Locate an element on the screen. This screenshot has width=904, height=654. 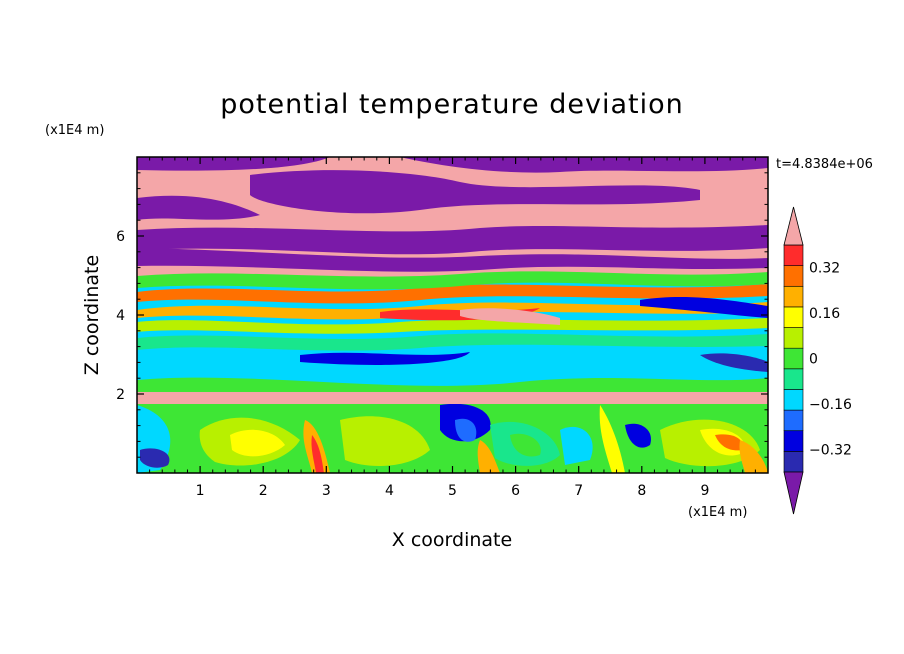
y-axis-label: Z coordinate is located at coordinates (92, 315).